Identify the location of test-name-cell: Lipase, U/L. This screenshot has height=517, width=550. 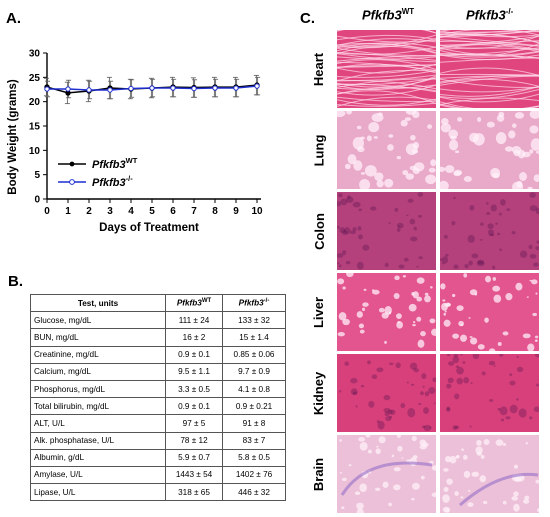
(98, 492).